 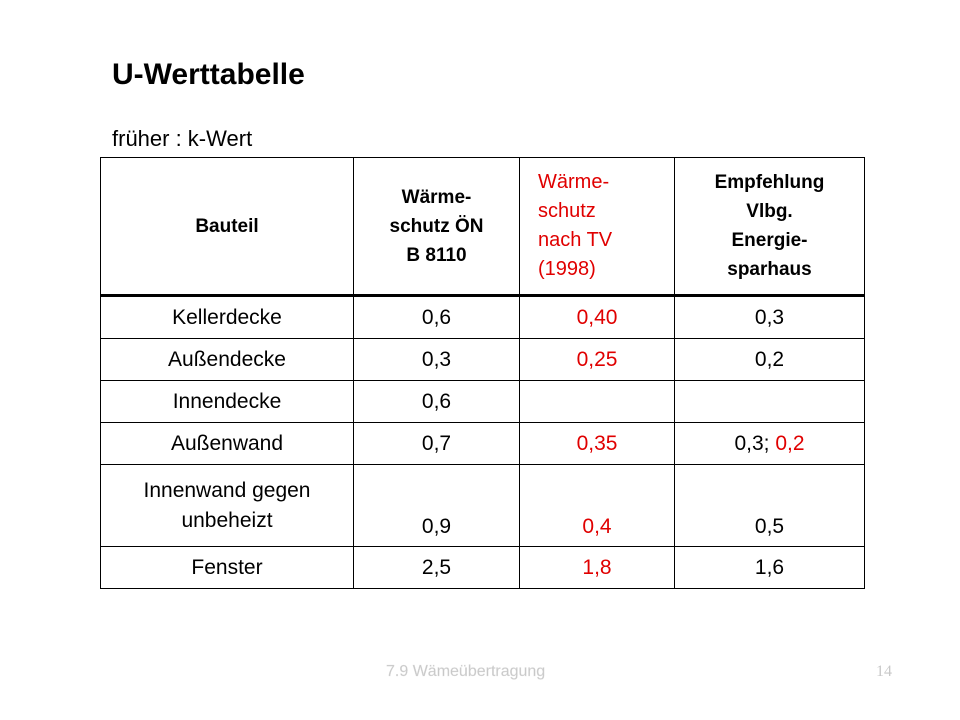 I want to click on header-oen-b8110: Wärme- schutz ÖN B 8110, so click(x=436, y=227).